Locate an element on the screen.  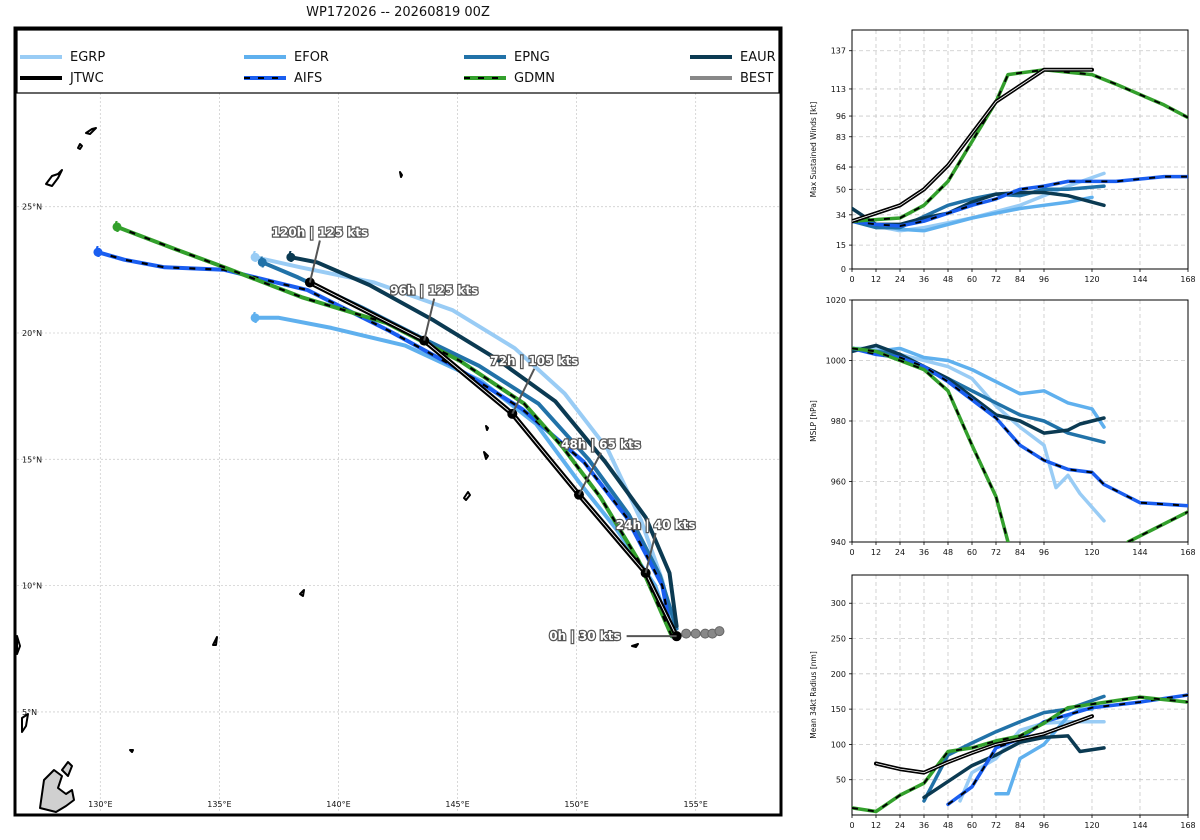
legend-label: EFOR is located at coordinates (311, 57).